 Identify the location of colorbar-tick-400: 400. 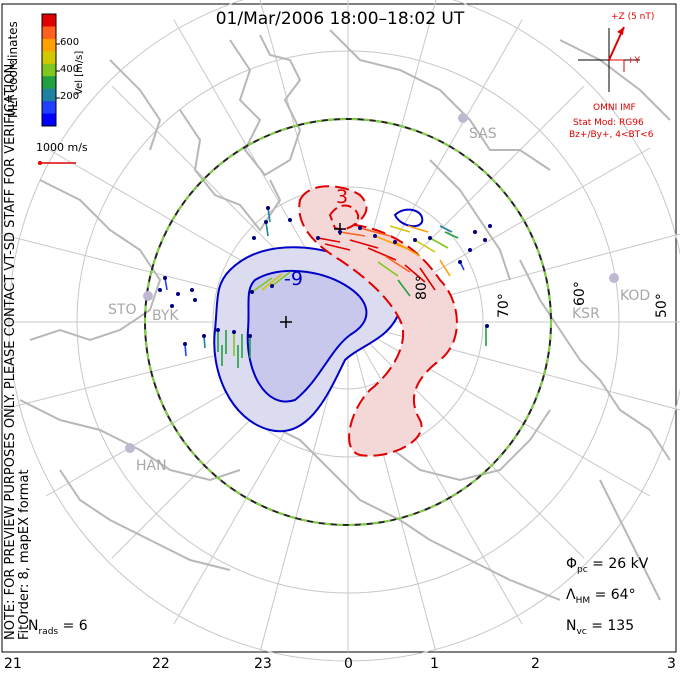
(70, 69).